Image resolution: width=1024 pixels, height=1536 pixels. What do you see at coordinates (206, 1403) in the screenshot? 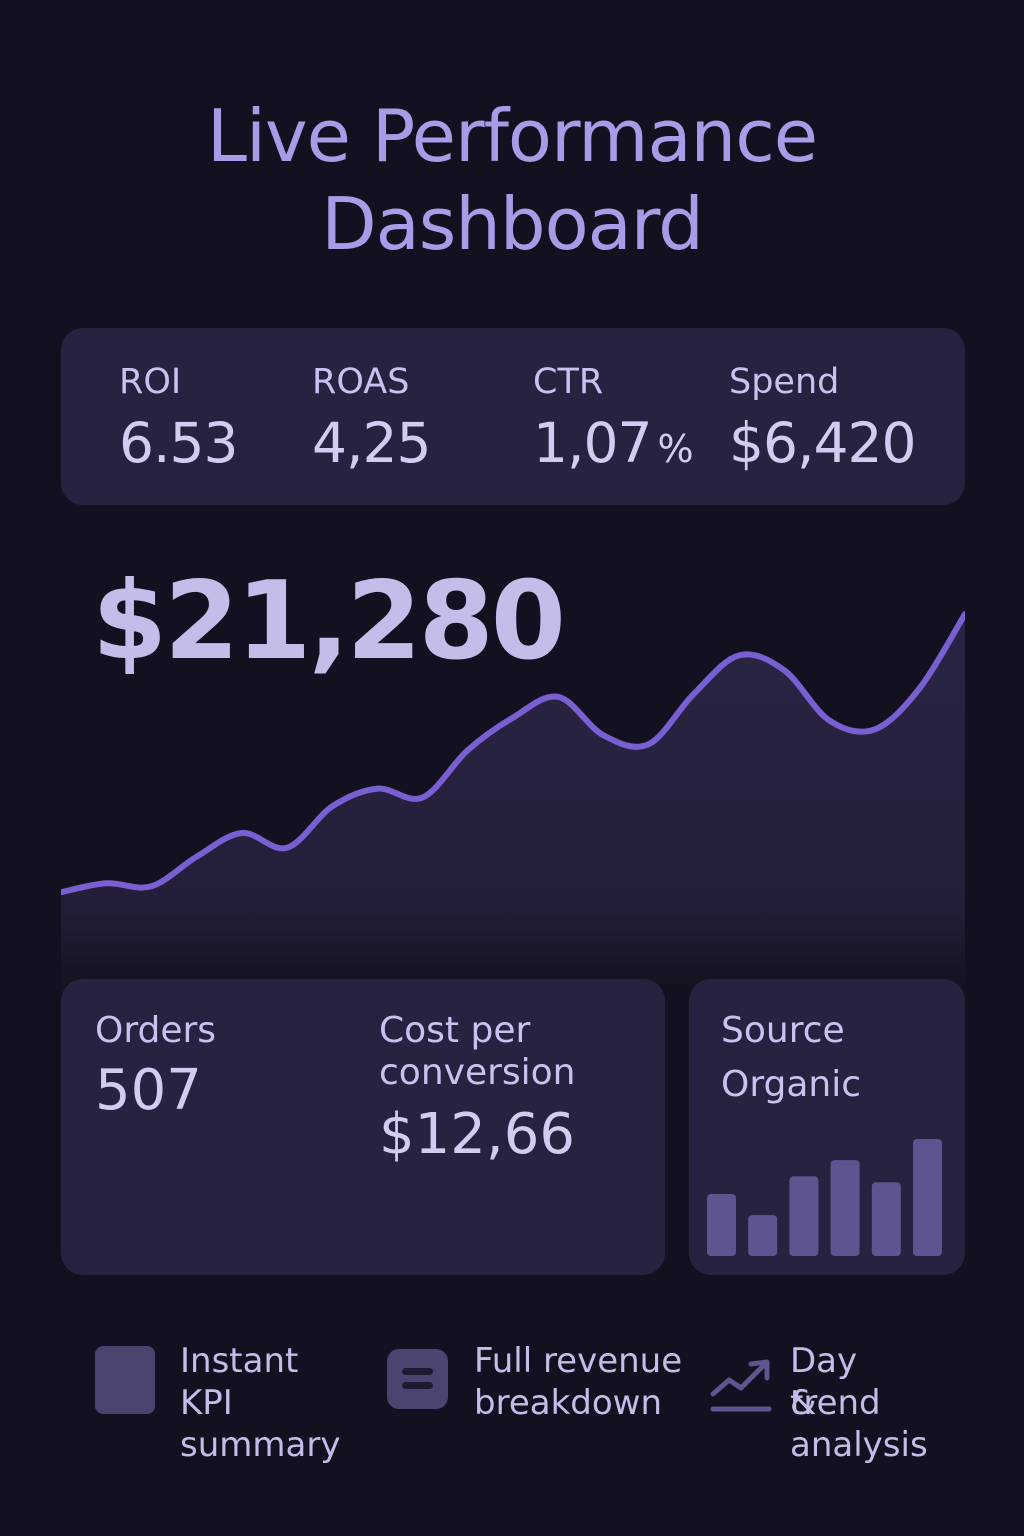
I see `feature-instant-kpi-line-2: KPI` at bounding box center [206, 1403].